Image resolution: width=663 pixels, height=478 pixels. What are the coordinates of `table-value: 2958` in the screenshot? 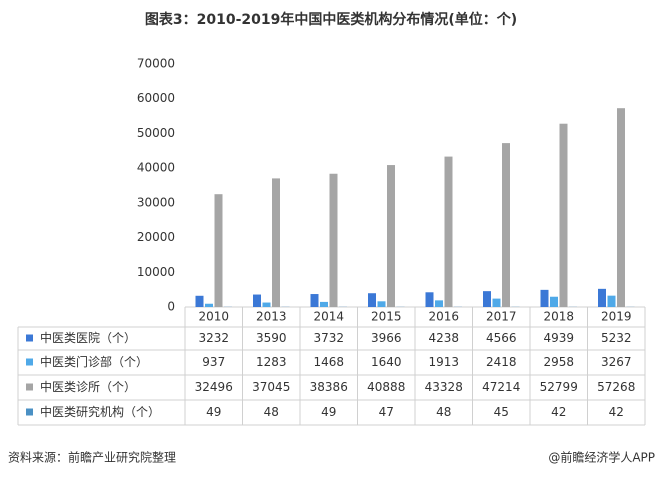 It's located at (558, 362).